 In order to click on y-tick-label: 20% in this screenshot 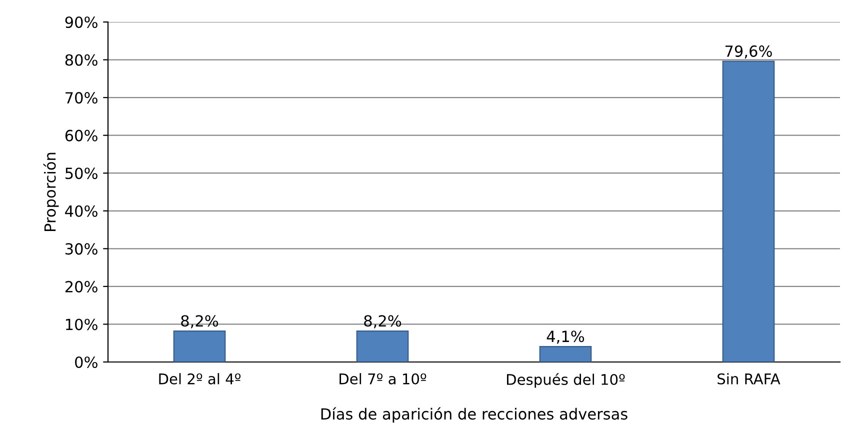, I will do `click(81, 286)`.